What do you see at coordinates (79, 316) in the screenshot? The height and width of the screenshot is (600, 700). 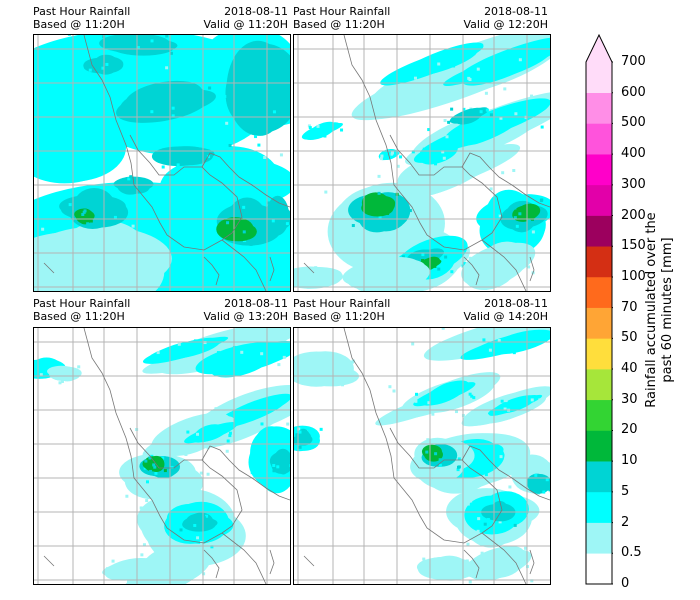 I see `panel-3-based: Based @ 11:20H` at bounding box center [79, 316].